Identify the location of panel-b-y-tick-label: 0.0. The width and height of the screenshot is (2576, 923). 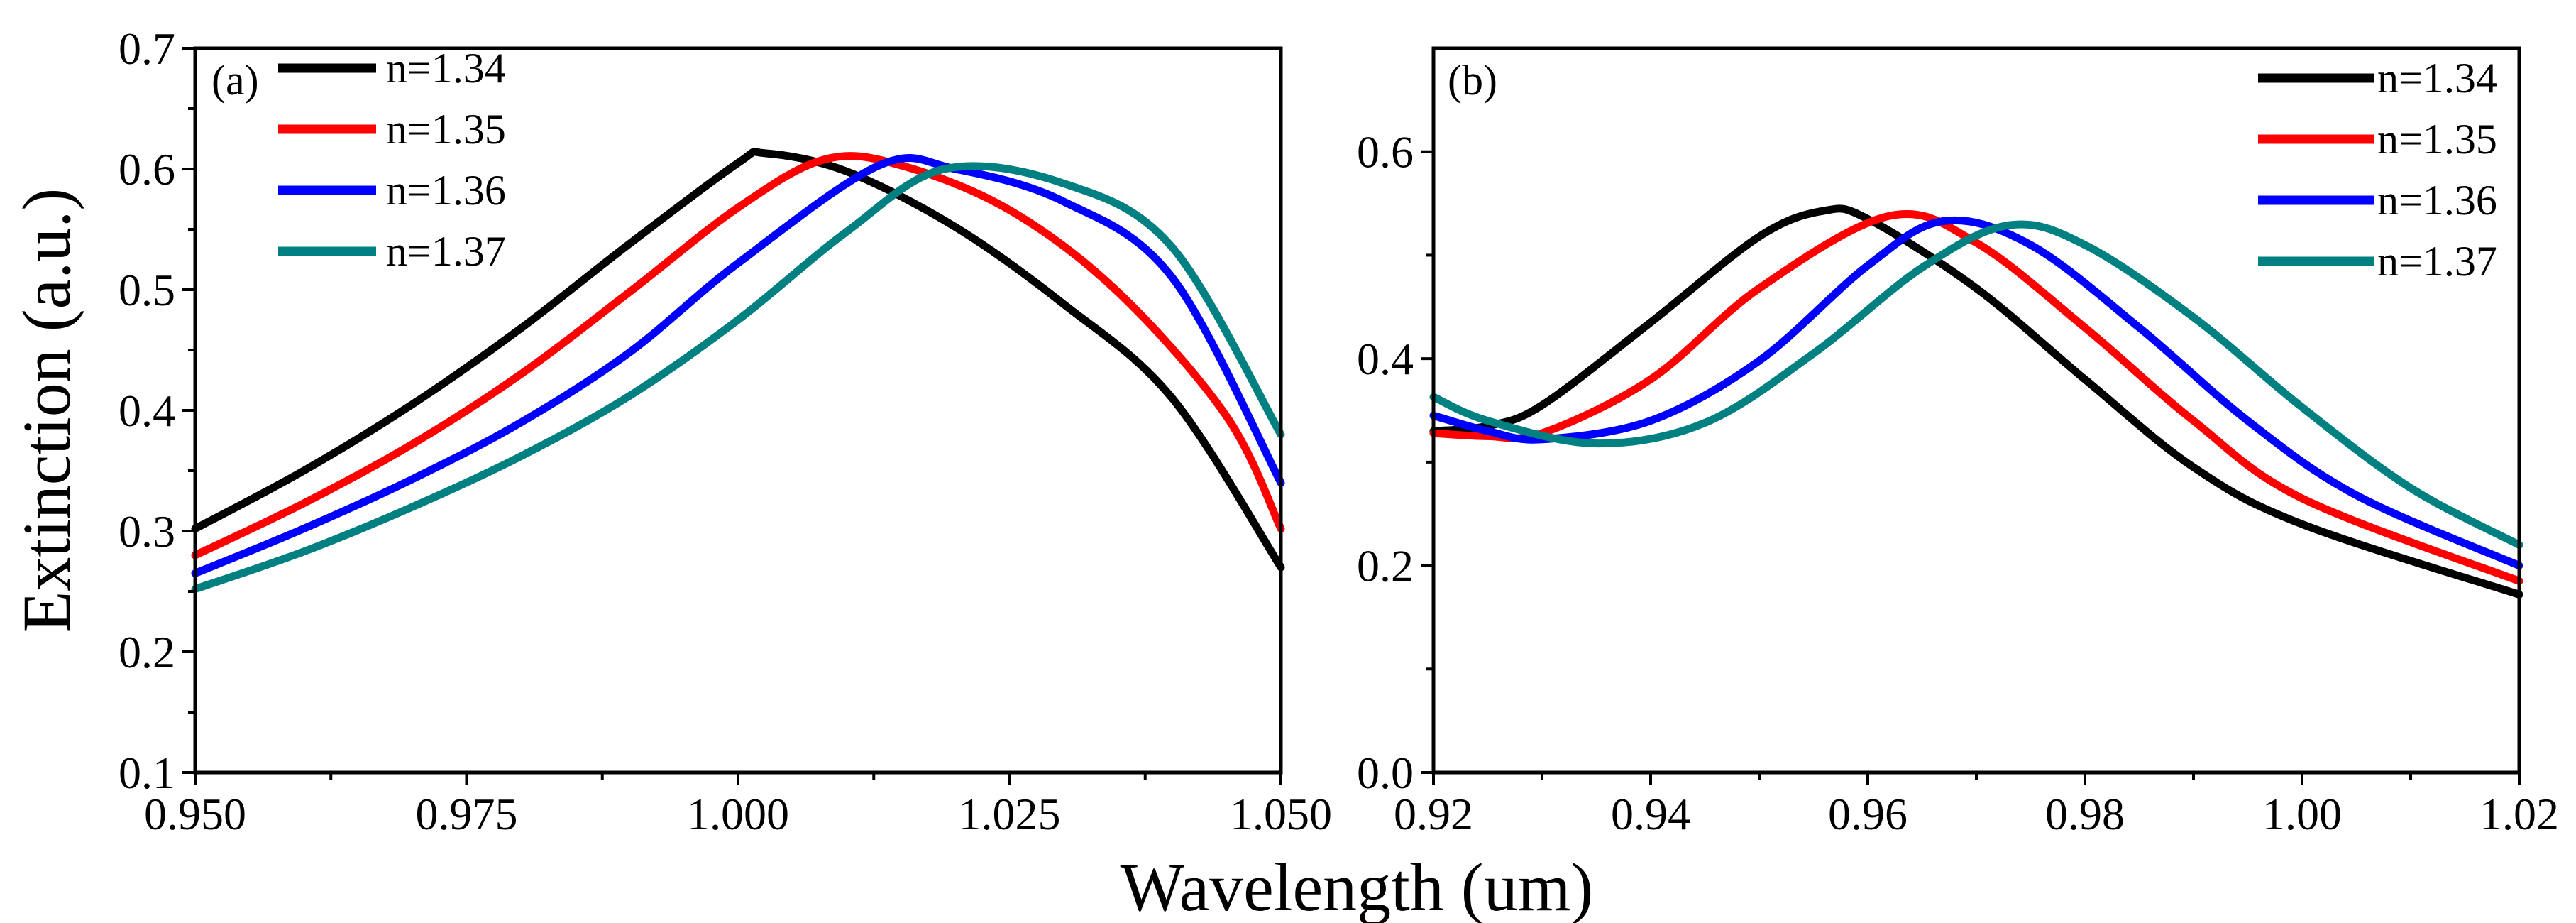
(1385, 773).